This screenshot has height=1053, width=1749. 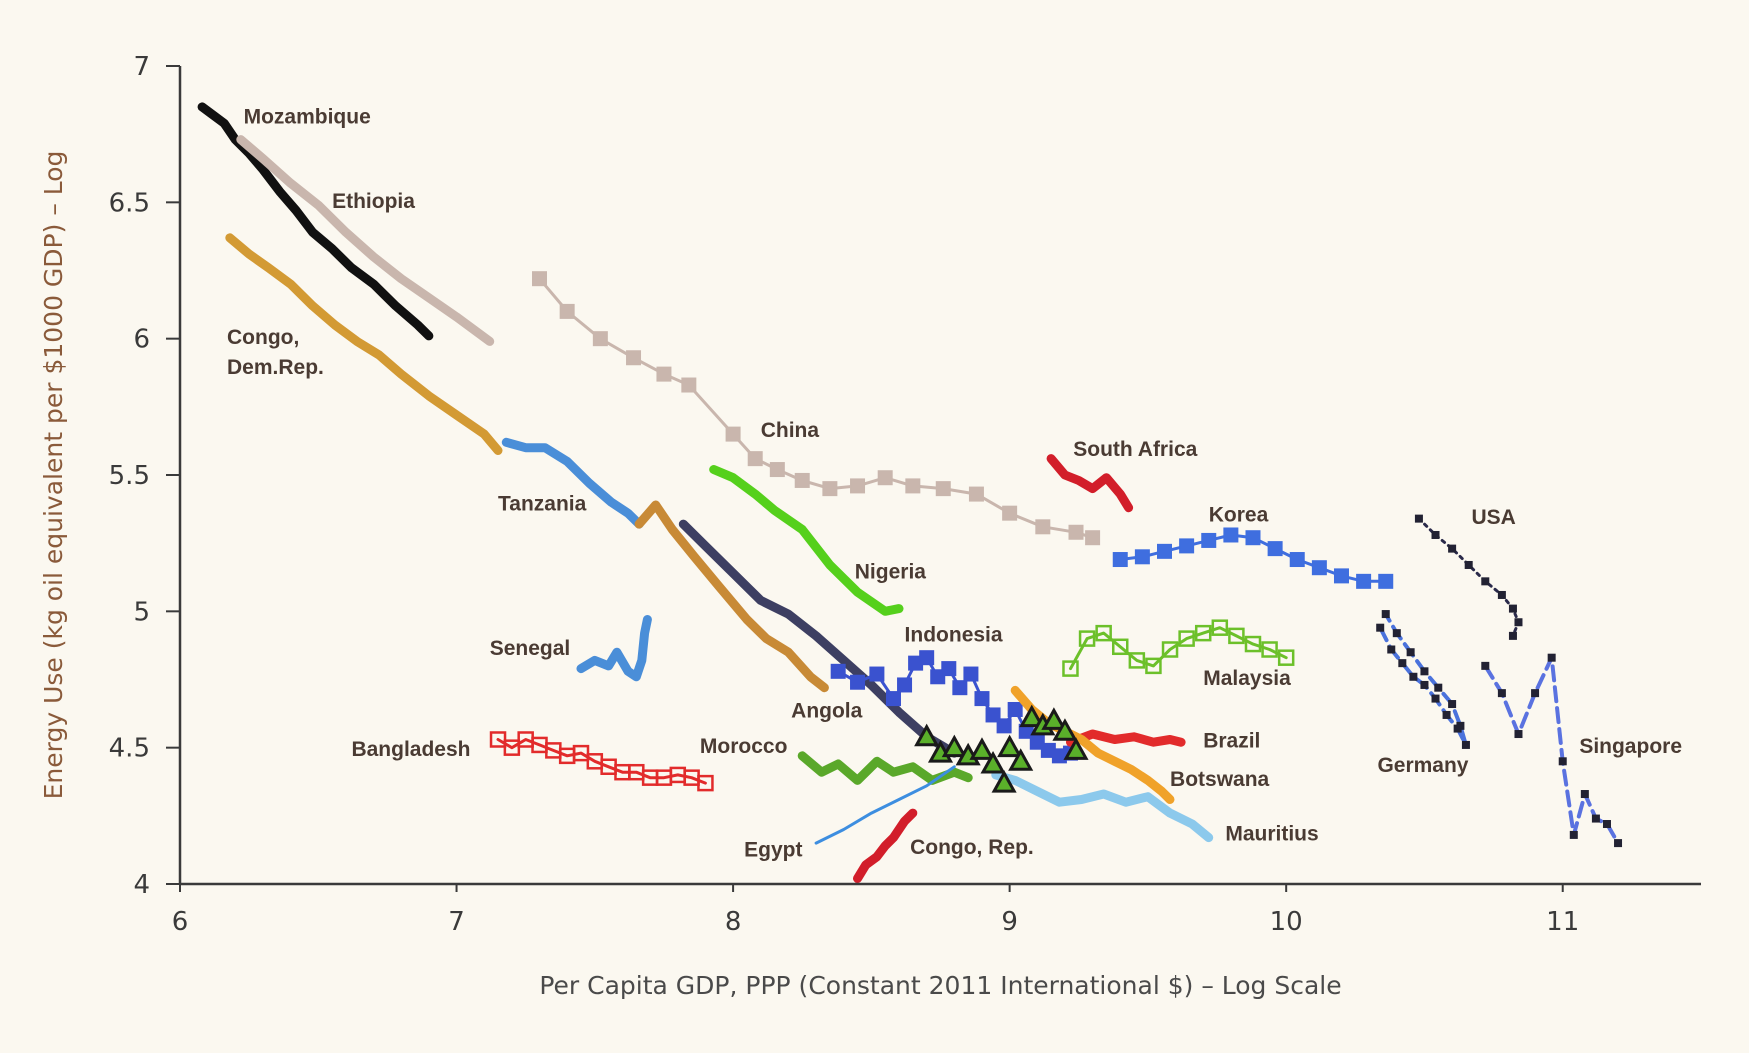 I want to click on series-nigeria, so click(x=806, y=540).